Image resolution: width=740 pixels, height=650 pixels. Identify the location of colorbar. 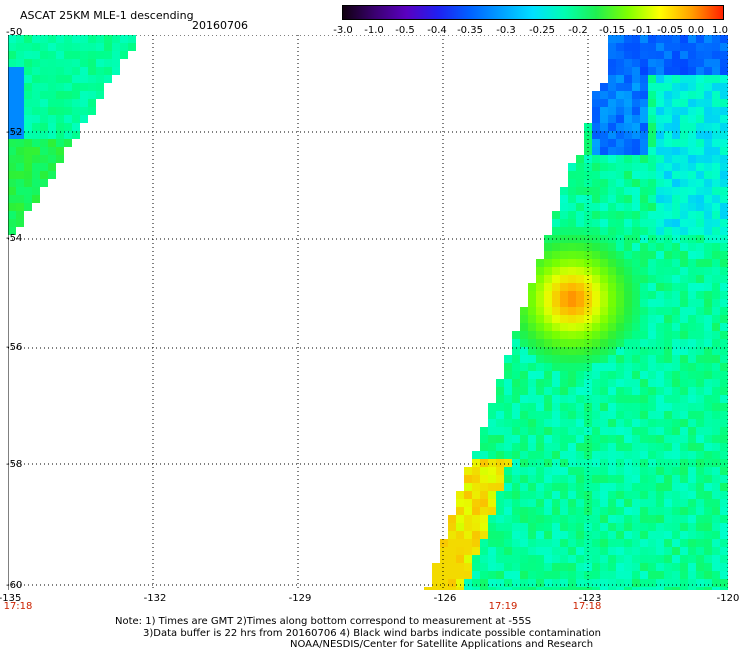
(533, 12).